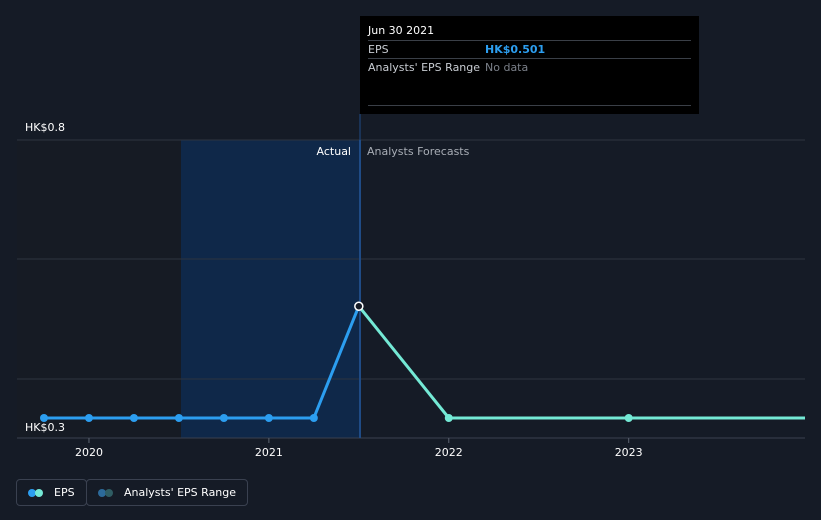 Image resolution: width=821 pixels, height=520 pixels. I want to click on legend-eps-button: EPS, so click(51, 492).